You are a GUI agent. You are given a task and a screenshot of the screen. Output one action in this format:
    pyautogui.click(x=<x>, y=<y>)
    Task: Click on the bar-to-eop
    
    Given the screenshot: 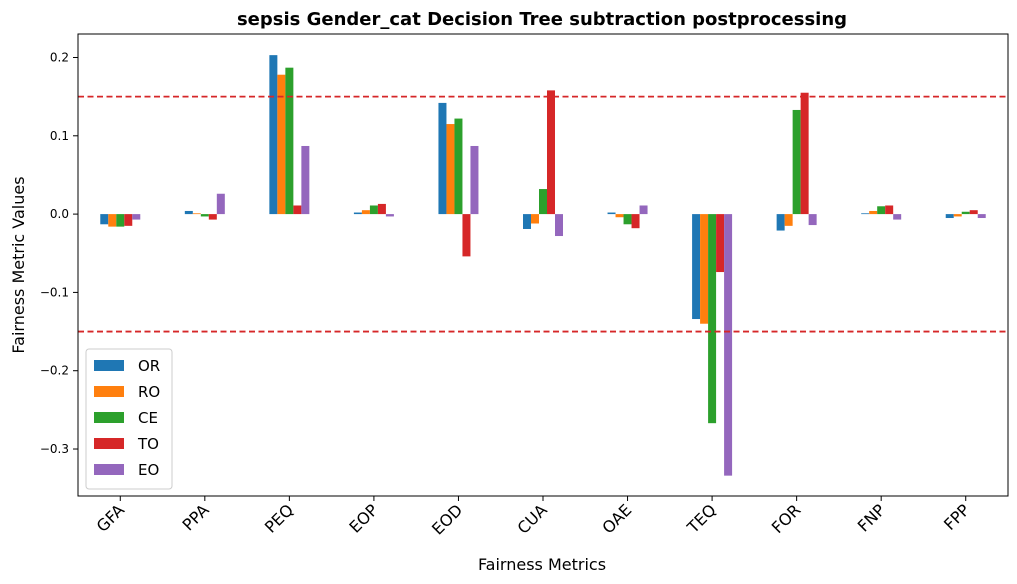 What is the action you would take?
    pyautogui.click(x=381, y=209)
    